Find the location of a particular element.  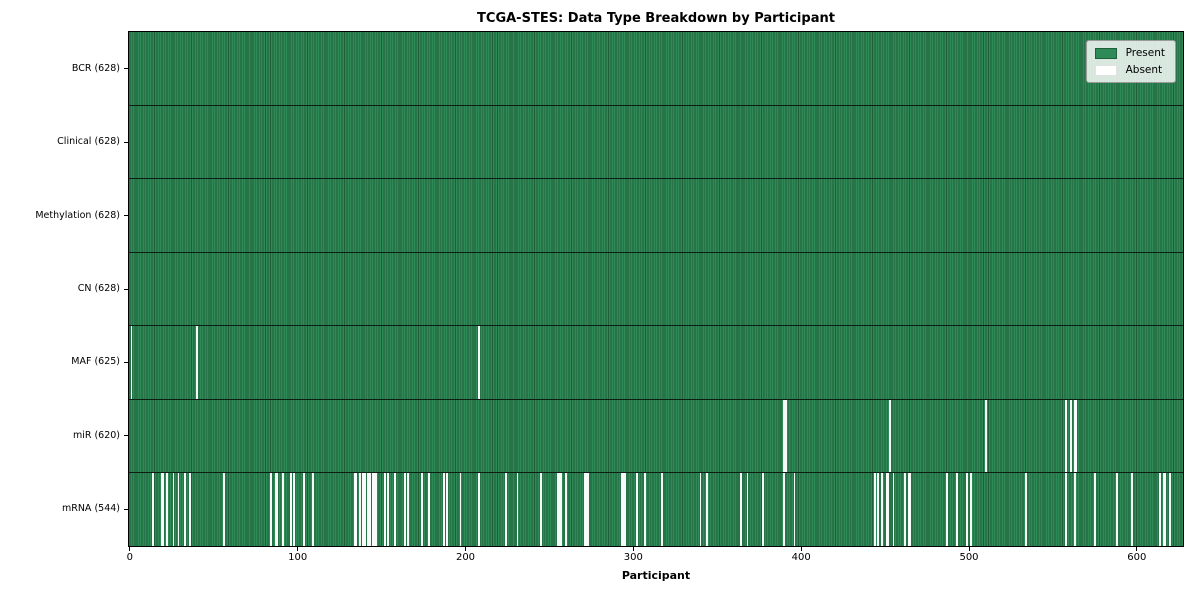

absent-swatch is located at coordinates (1105, 70).